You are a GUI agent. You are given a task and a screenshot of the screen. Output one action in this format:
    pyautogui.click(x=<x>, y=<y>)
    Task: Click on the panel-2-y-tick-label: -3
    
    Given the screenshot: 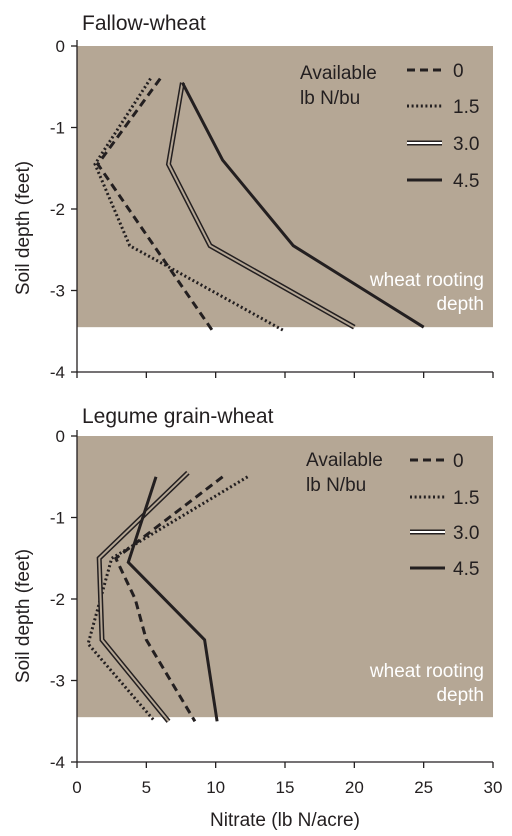 What is the action you would take?
    pyautogui.click(x=57, y=681)
    